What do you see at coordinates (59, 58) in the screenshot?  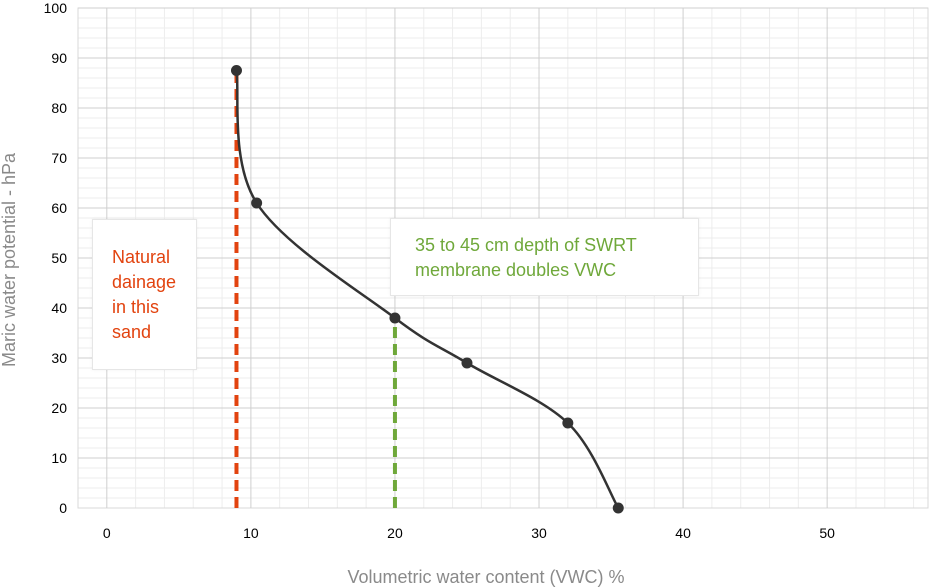 I see `y-tick-label: 90` at bounding box center [59, 58].